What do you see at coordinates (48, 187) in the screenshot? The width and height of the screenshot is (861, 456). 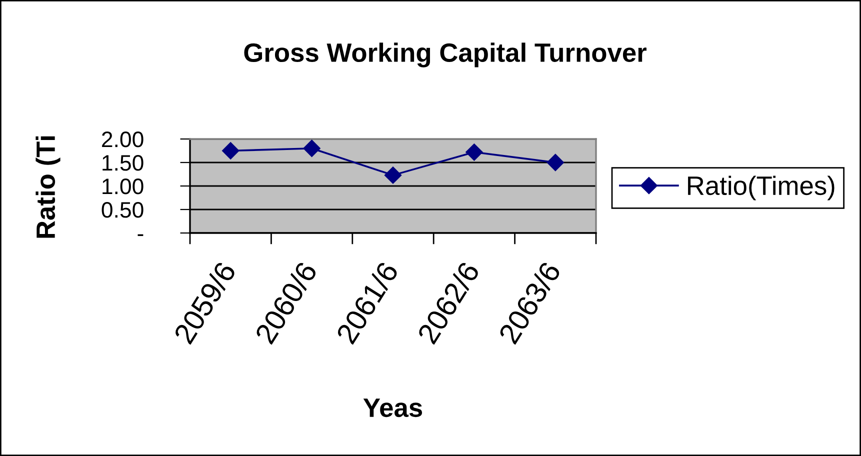 I see `y-axis-title: Ratio (Ti` at bounding box center [48, 187].